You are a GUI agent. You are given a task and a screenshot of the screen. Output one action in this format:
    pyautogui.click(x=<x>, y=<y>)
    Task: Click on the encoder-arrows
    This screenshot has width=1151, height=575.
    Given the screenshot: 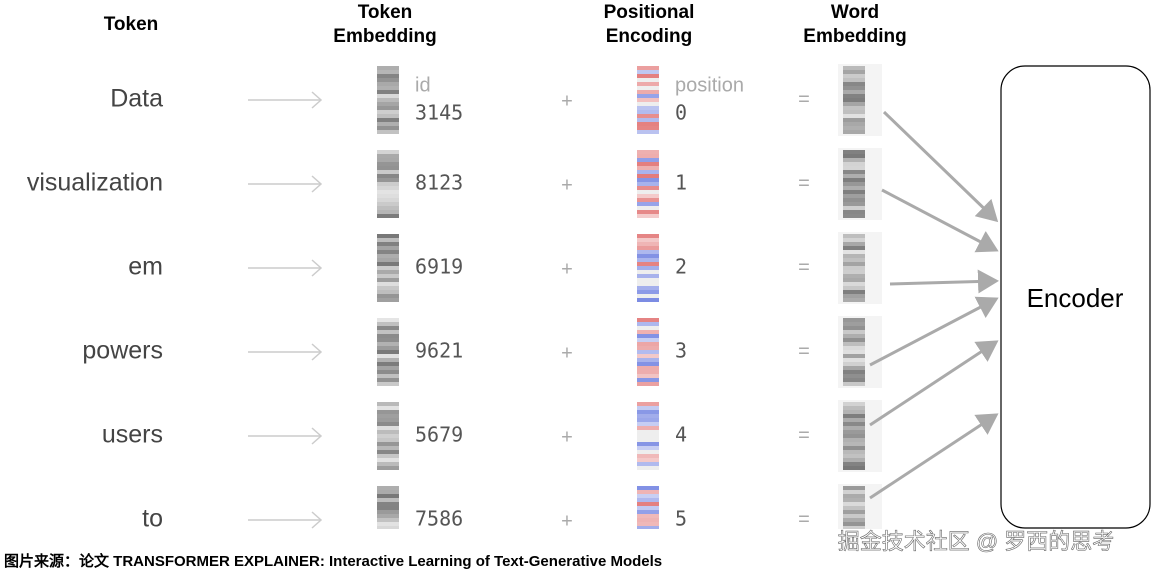 What is the action you would take?
    pyautogui.click(x=934, y=305)
    